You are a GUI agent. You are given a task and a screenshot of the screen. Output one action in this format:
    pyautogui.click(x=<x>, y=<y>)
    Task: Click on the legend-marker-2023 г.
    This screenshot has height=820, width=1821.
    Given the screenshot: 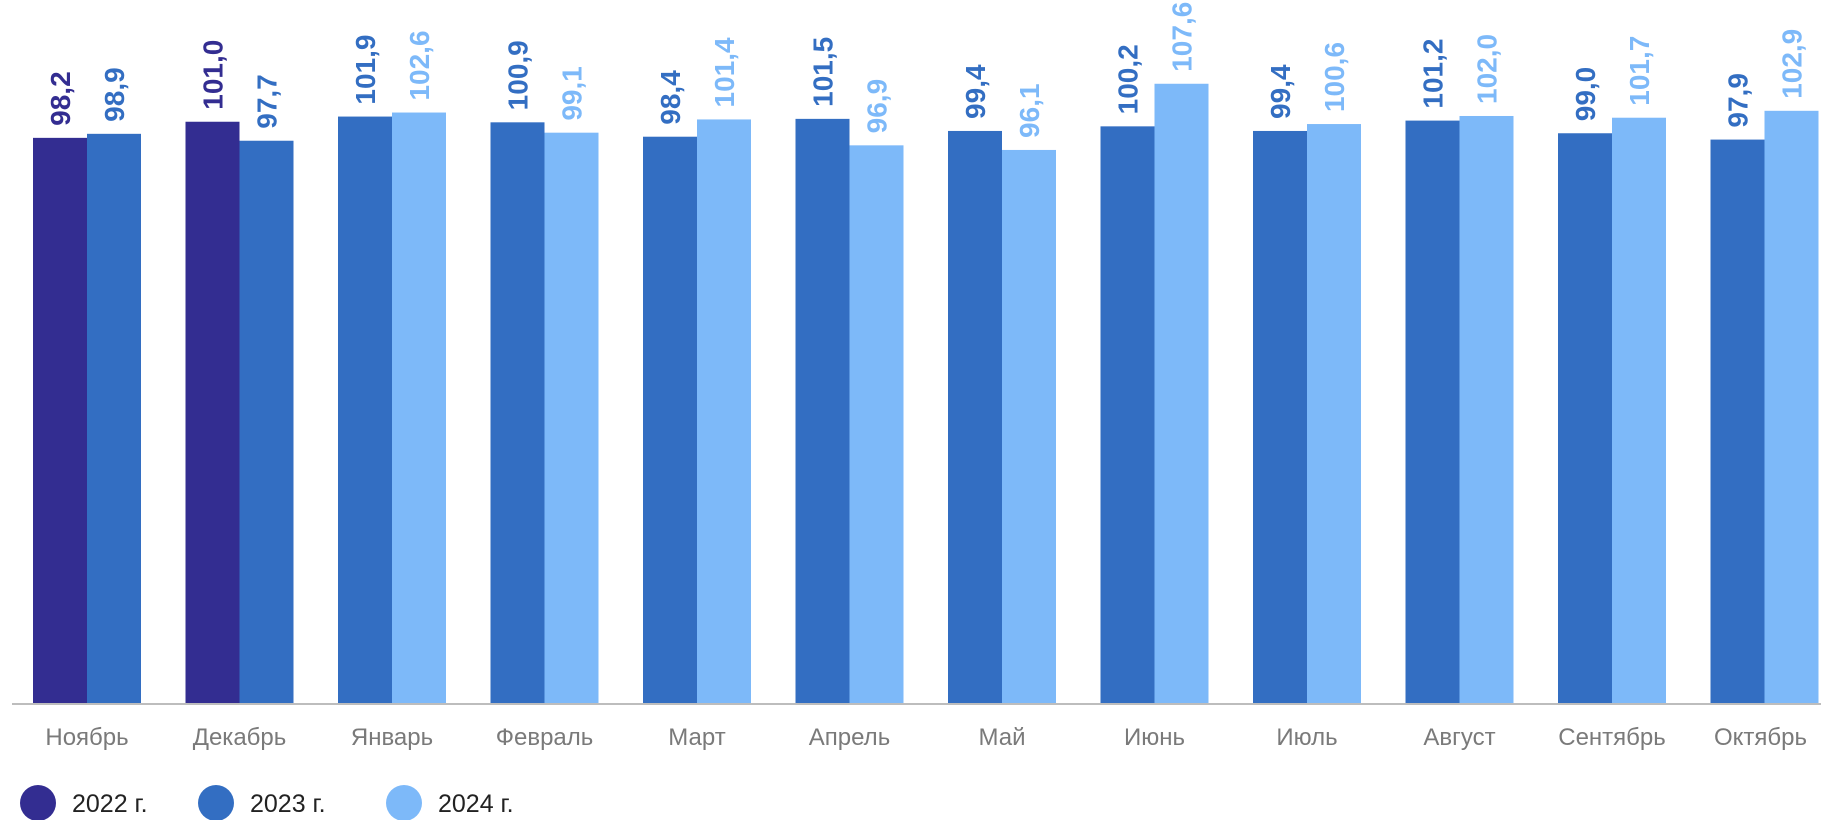 What is the action you would take?
    pyautogui.click(x=216, y=802)
    